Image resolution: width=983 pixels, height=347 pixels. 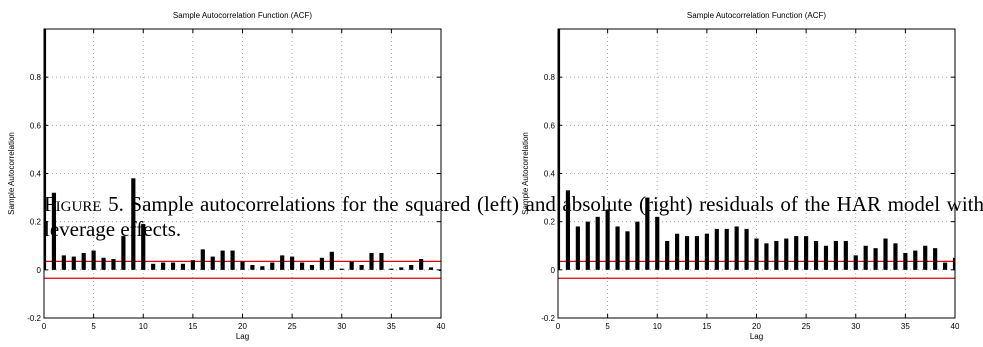 I want to click on left-y-axis-label: Sample Autocorrelation, so click(x=11, y=173).